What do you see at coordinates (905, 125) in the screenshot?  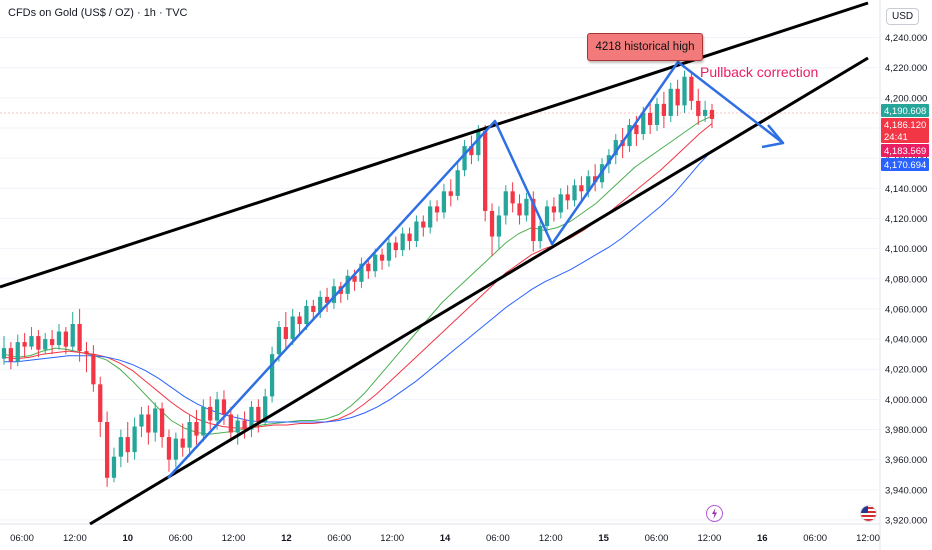 I see `price-tag-label: 4,186.120` at bounding box center [905, 125].